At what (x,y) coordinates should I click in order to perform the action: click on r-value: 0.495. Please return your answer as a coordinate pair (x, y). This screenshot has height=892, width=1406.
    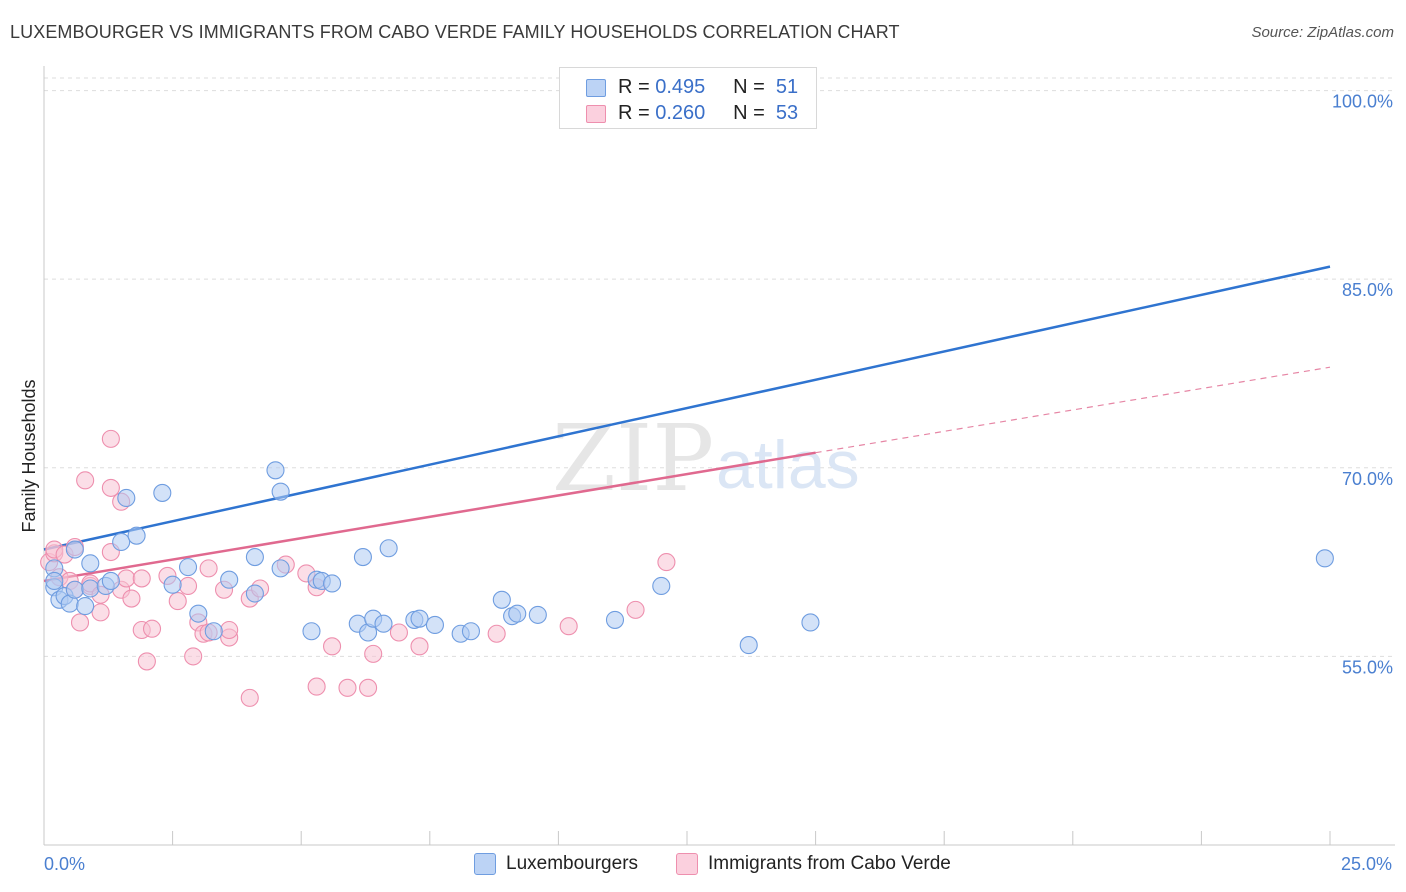
    Looking at the image, I should click on (680, 87).